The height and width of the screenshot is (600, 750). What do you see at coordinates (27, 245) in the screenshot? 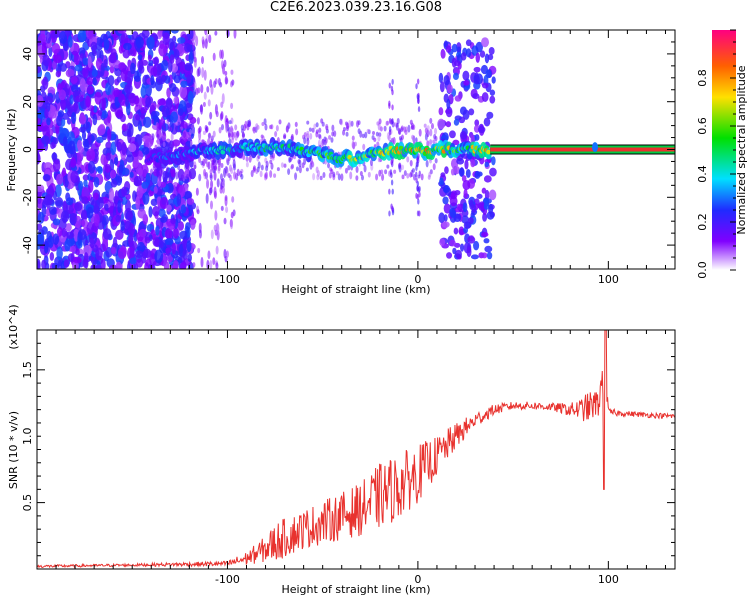
I see `y-tick-label: -40` at bounding box center [27, 245].